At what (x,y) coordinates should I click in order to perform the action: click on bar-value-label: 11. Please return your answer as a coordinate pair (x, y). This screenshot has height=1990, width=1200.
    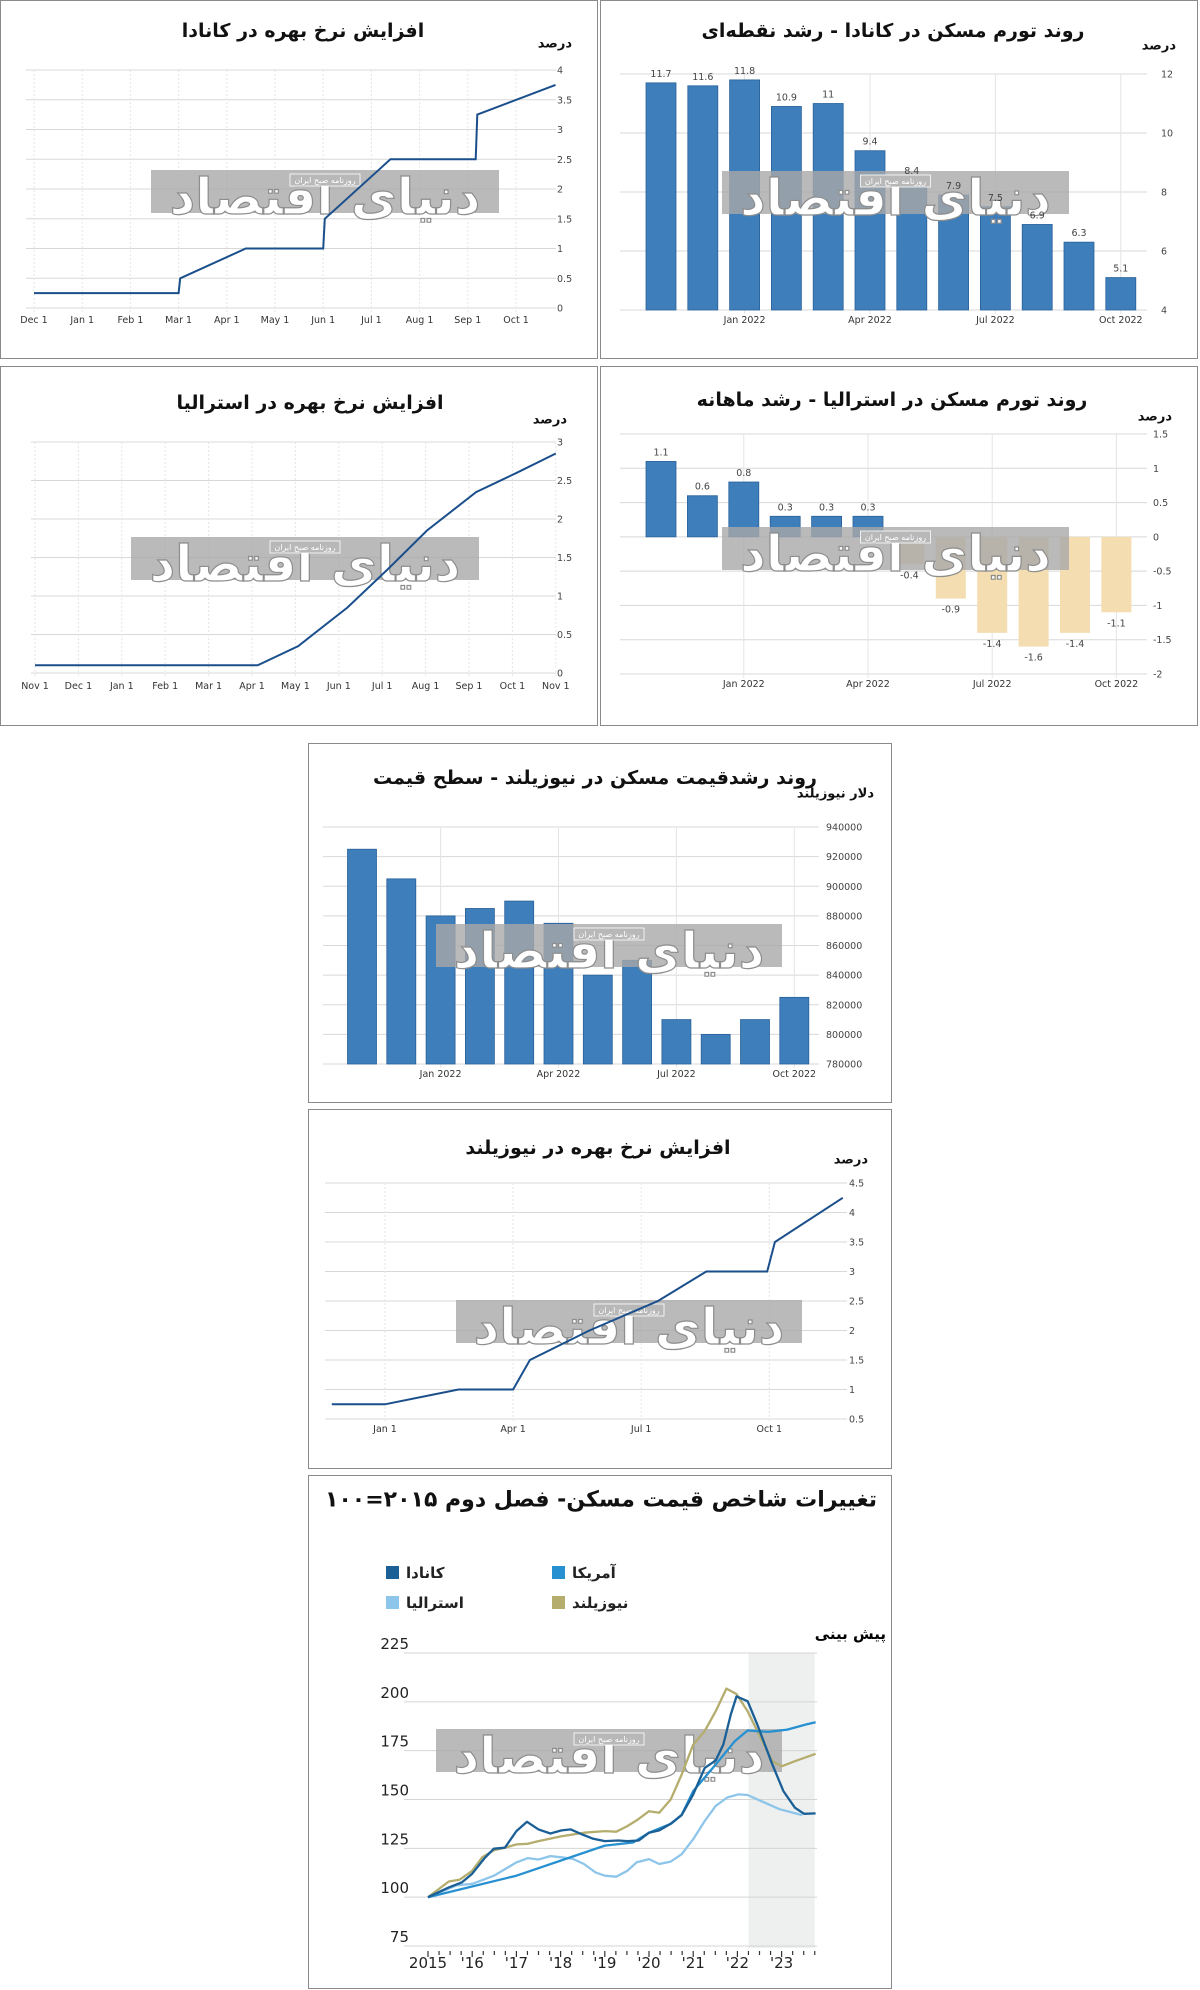
    Looking at the image, I should click on (828, 95).